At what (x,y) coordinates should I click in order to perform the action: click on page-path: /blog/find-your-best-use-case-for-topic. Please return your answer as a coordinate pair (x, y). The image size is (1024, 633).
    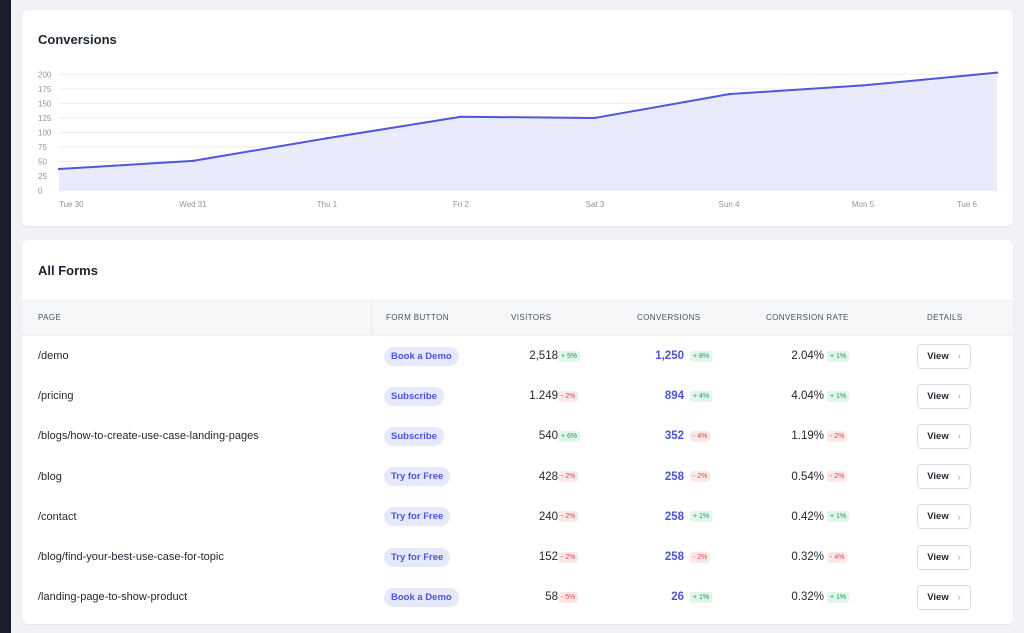
    Looking at the image, I should click on (131, 557).